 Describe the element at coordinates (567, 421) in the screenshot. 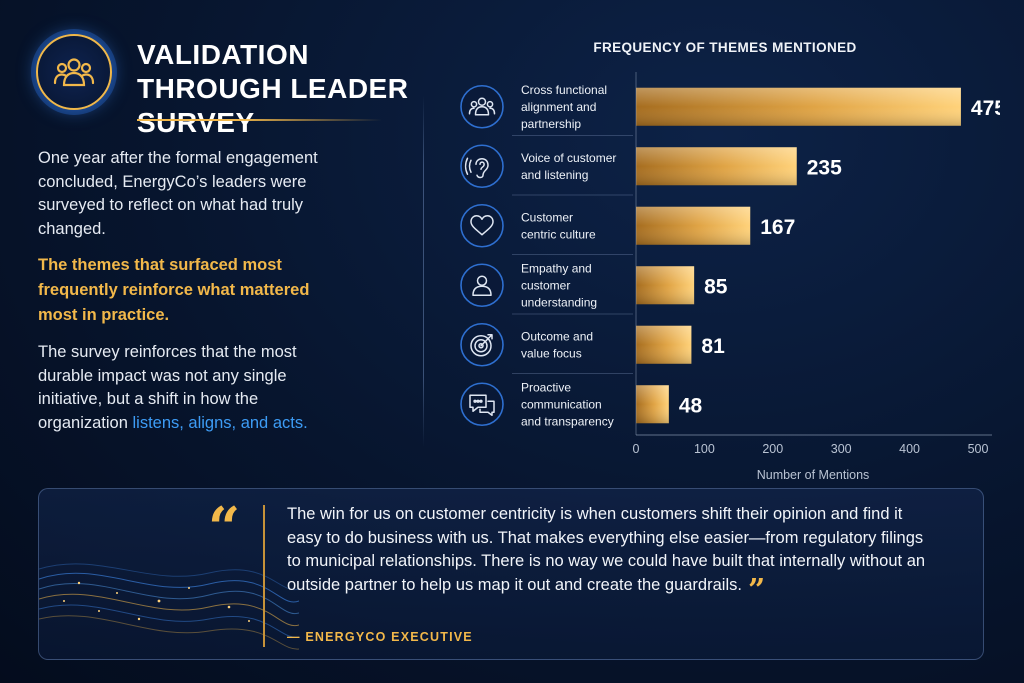

I see `category-label-line: and transparency` at that location.